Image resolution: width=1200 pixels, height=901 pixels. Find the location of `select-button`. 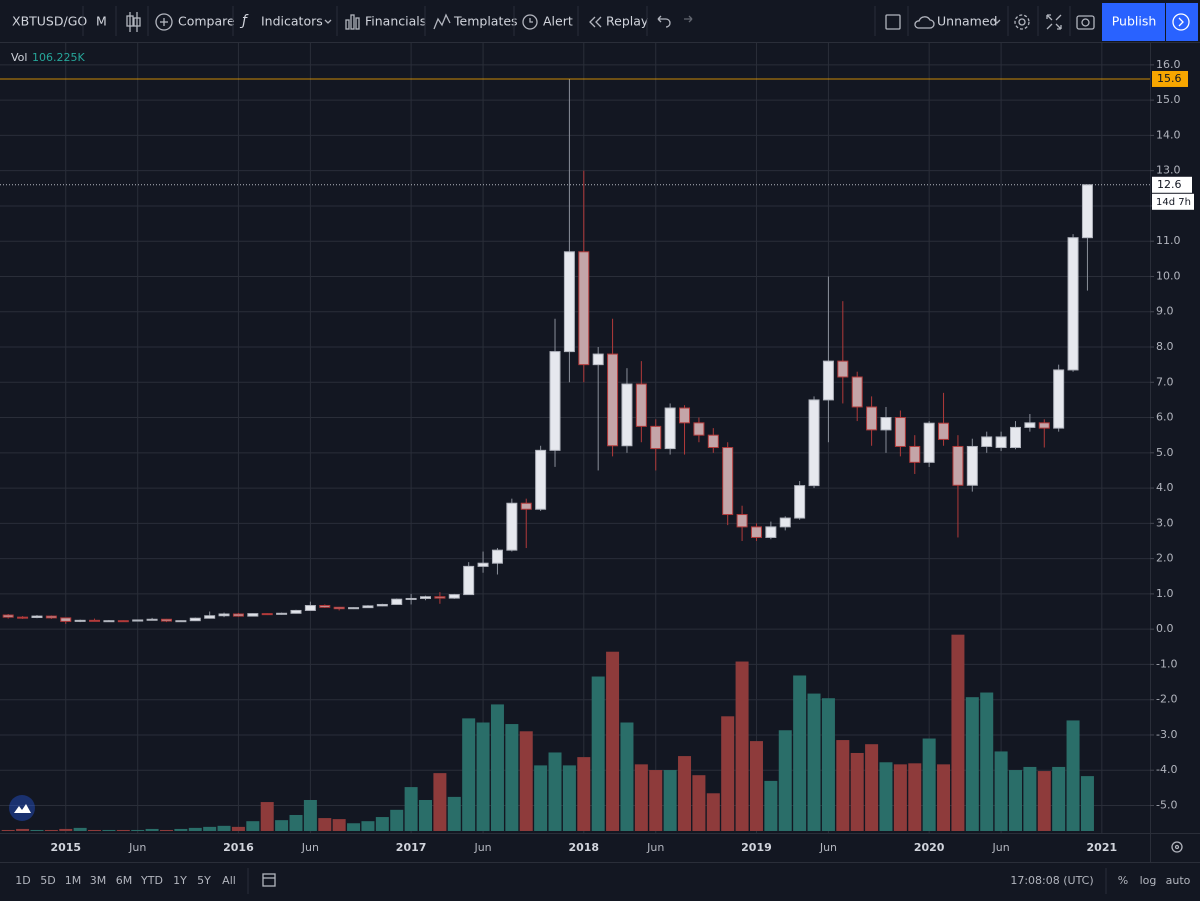

select-button is located at coordinates (893, 22).